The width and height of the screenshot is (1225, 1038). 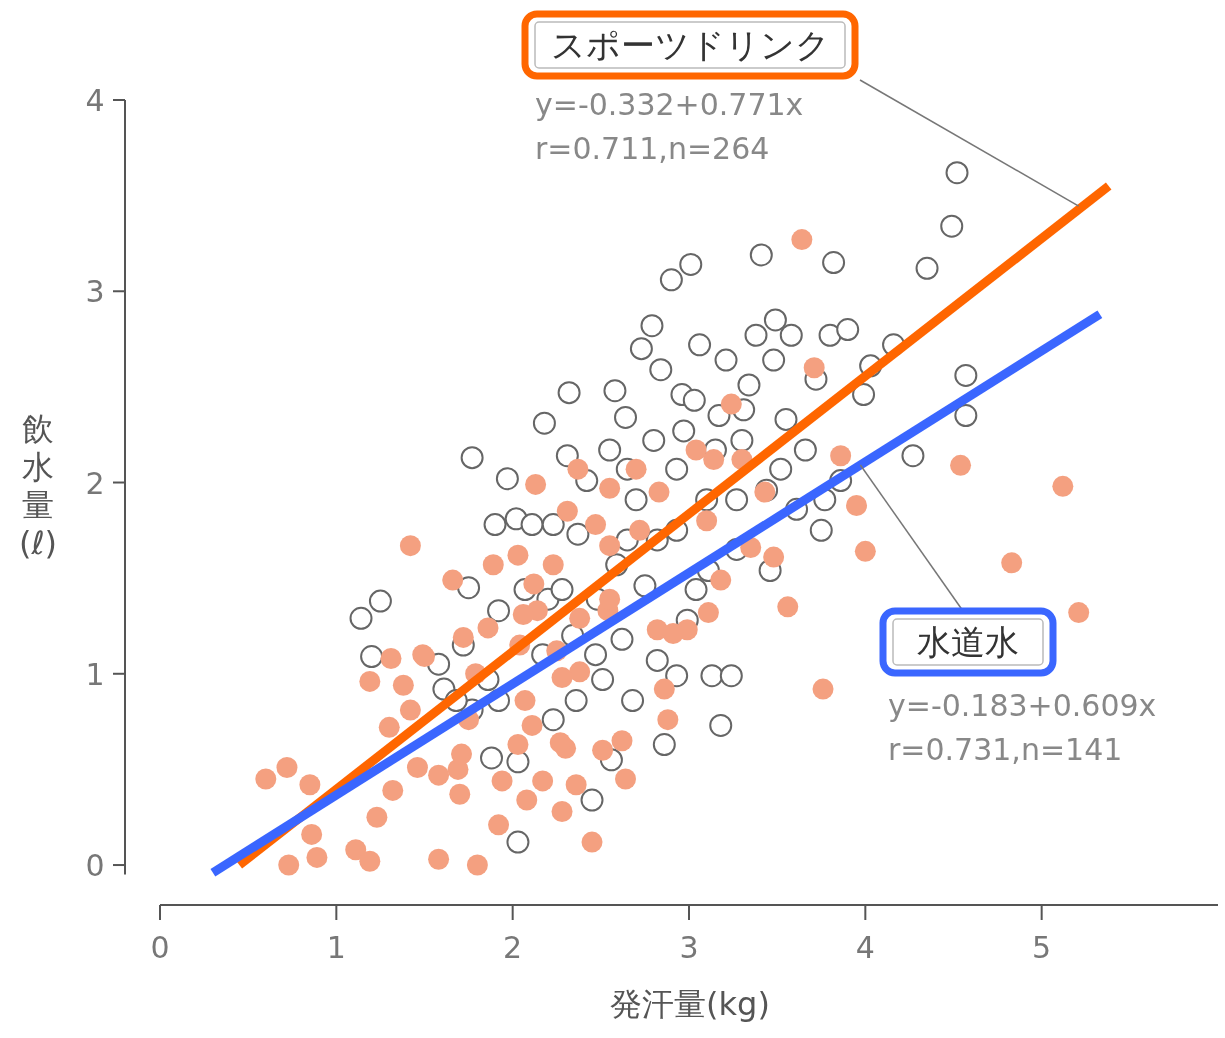 What do you see at coordinates (336, 947) in the screenshot?
I see `x-tick-label: 1` at bounding box center [336, 947].